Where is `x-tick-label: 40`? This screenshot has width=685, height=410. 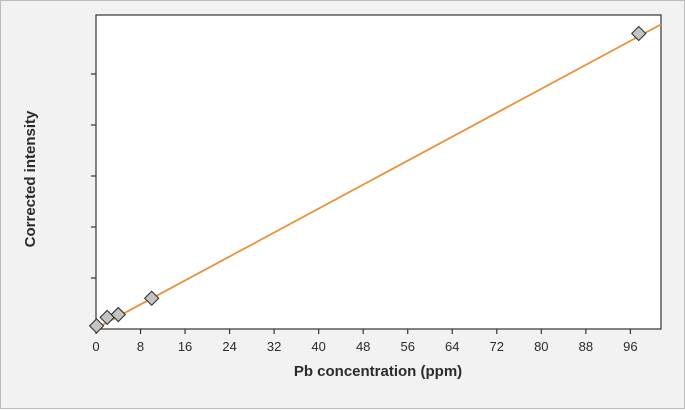 x-tick-label: 40 is located at coordinates (318, 346).